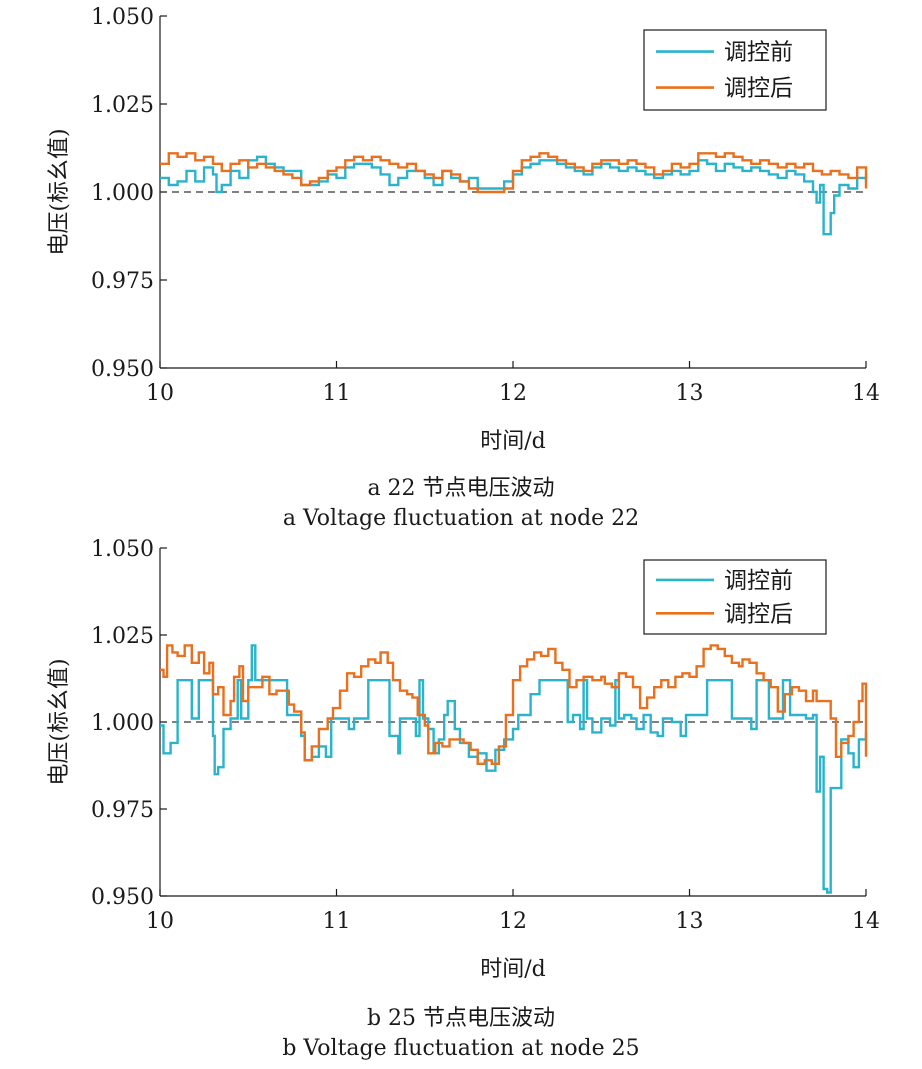 Image resolution: width=922 pixels, height=1069 pixels. Describe the element at coordinates (514, 195) in the screenshot. I see `series-line-before` at that location.